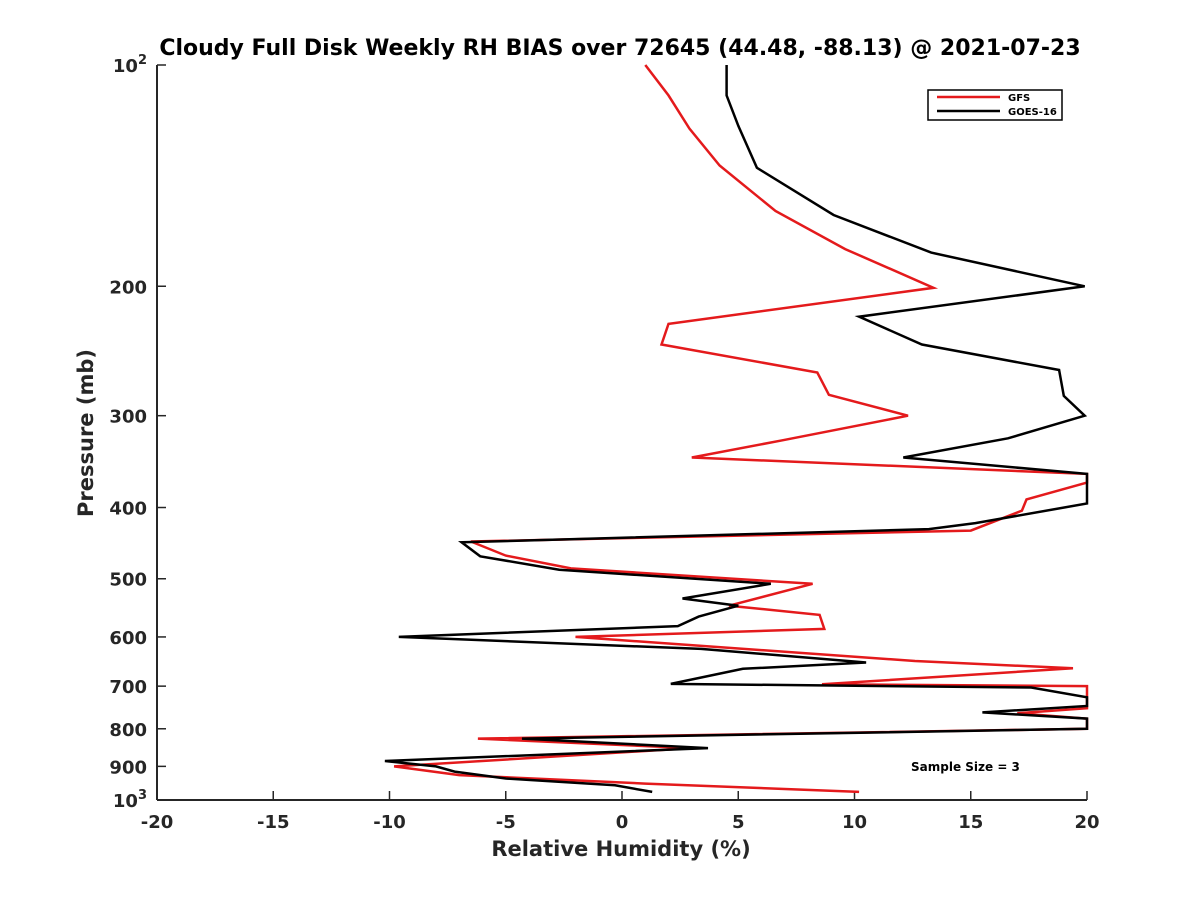 This screenshot has width=1200, height=900. What do you see at coordinates (128, 509) in the screenshot?
I see `y-tick-label: 400` at bounding box center [128, 509].